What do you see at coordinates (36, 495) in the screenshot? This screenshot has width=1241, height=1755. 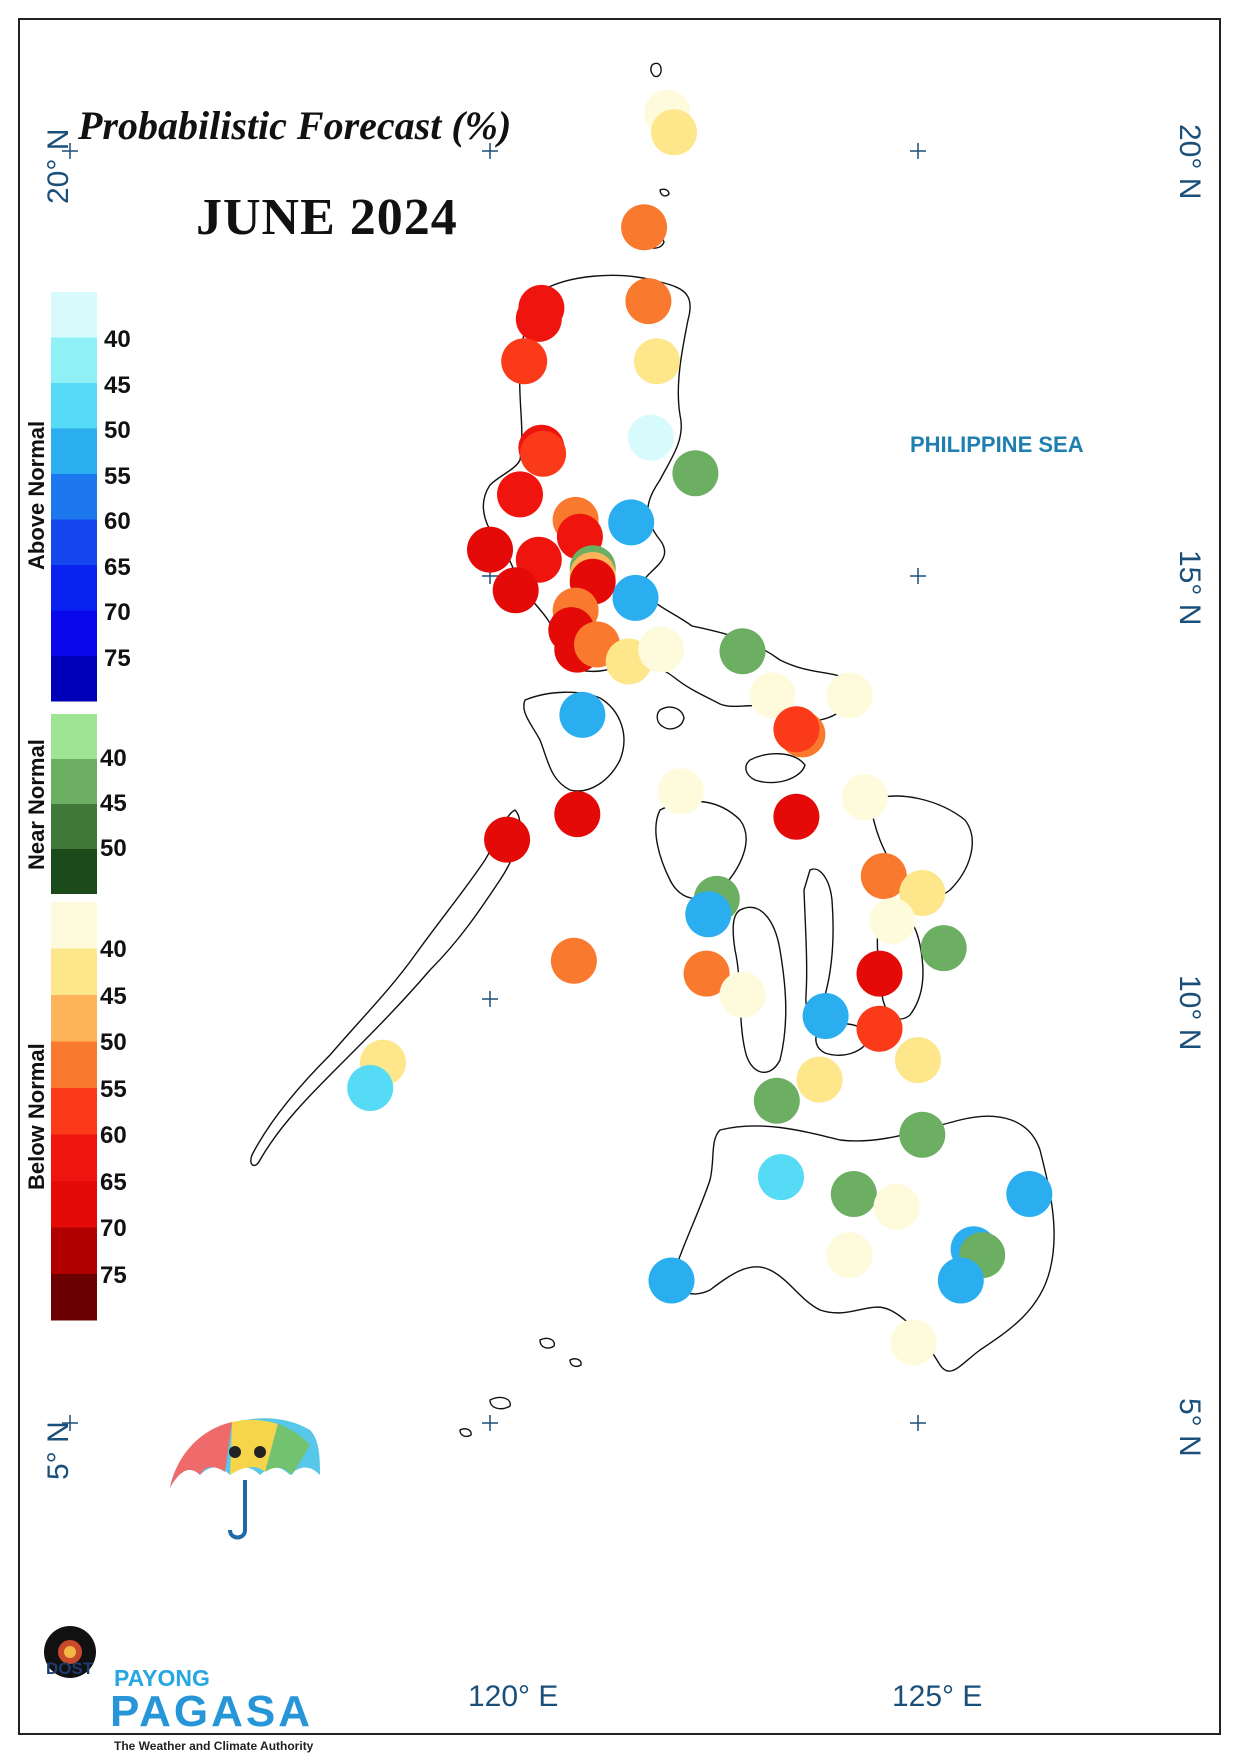 I see `legend-title-above: Above Normal` at bounding box center [36, 495].